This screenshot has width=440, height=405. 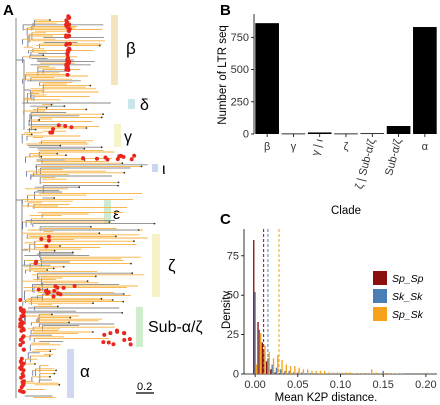 I want to click on panel-b-ylabel: Number of LTR seq, so click(x=223, y=75).